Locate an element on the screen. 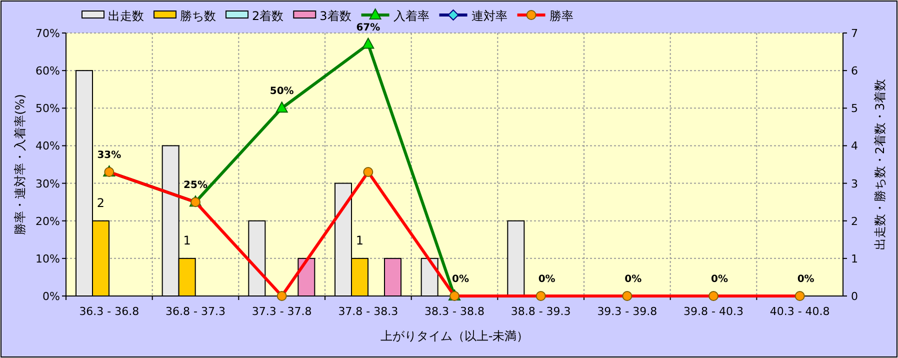 This screenshot has height=358, width=898. data-label: 25% is located at coordinates (196, 186).